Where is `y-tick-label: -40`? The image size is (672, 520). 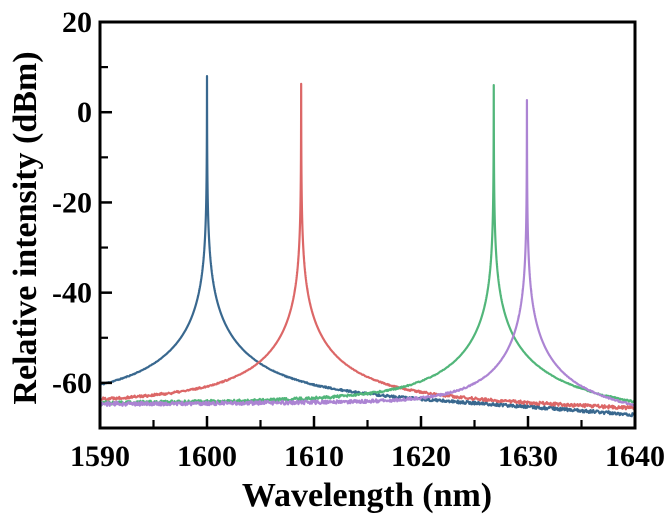
y-tick-label: -40 is located at coordinates (72, 293).